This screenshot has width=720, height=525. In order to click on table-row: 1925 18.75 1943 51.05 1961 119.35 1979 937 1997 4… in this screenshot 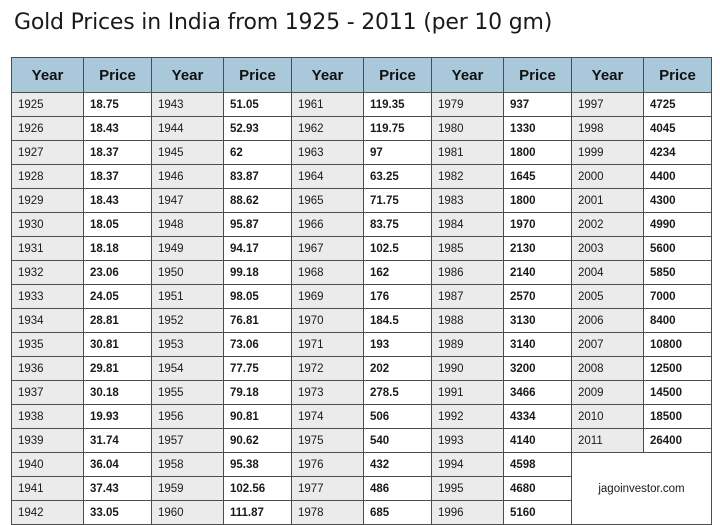, I will do `click(361, 104)`.